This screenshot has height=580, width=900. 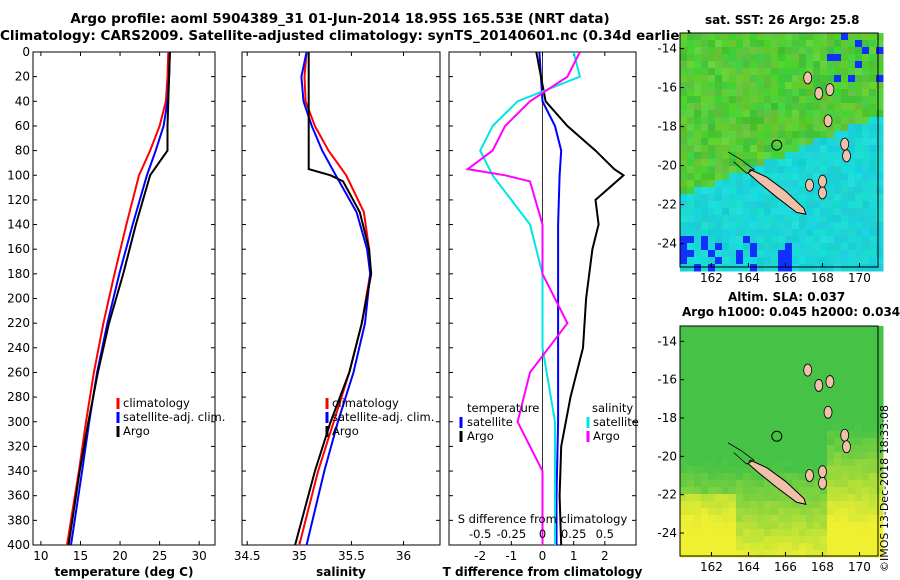 I want to click on y-tick-label: 340, so click(x=18, y=471).